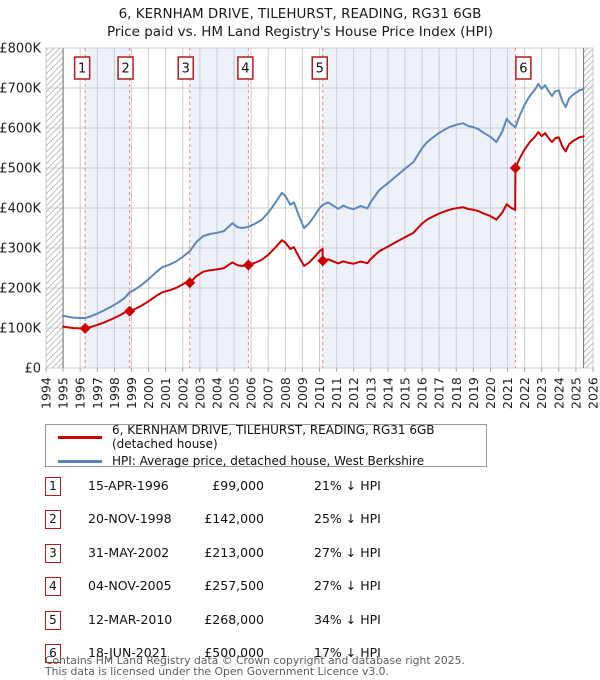 The height and width of the screenshot is (680, 600). What do you see at coordinates (128, 652) in the screenshot?
I see `sale-date: 18-JUN-2021` at bounding box center [128, 652].